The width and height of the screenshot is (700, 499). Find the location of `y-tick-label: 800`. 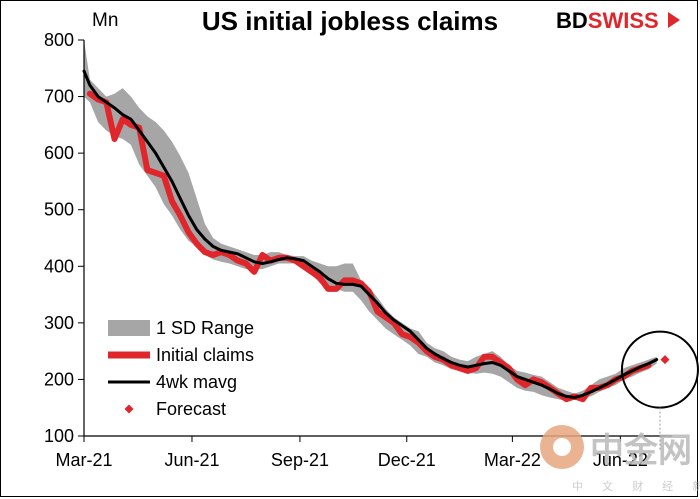

y-tick-label: 800 is located at coordinates (59, 40).